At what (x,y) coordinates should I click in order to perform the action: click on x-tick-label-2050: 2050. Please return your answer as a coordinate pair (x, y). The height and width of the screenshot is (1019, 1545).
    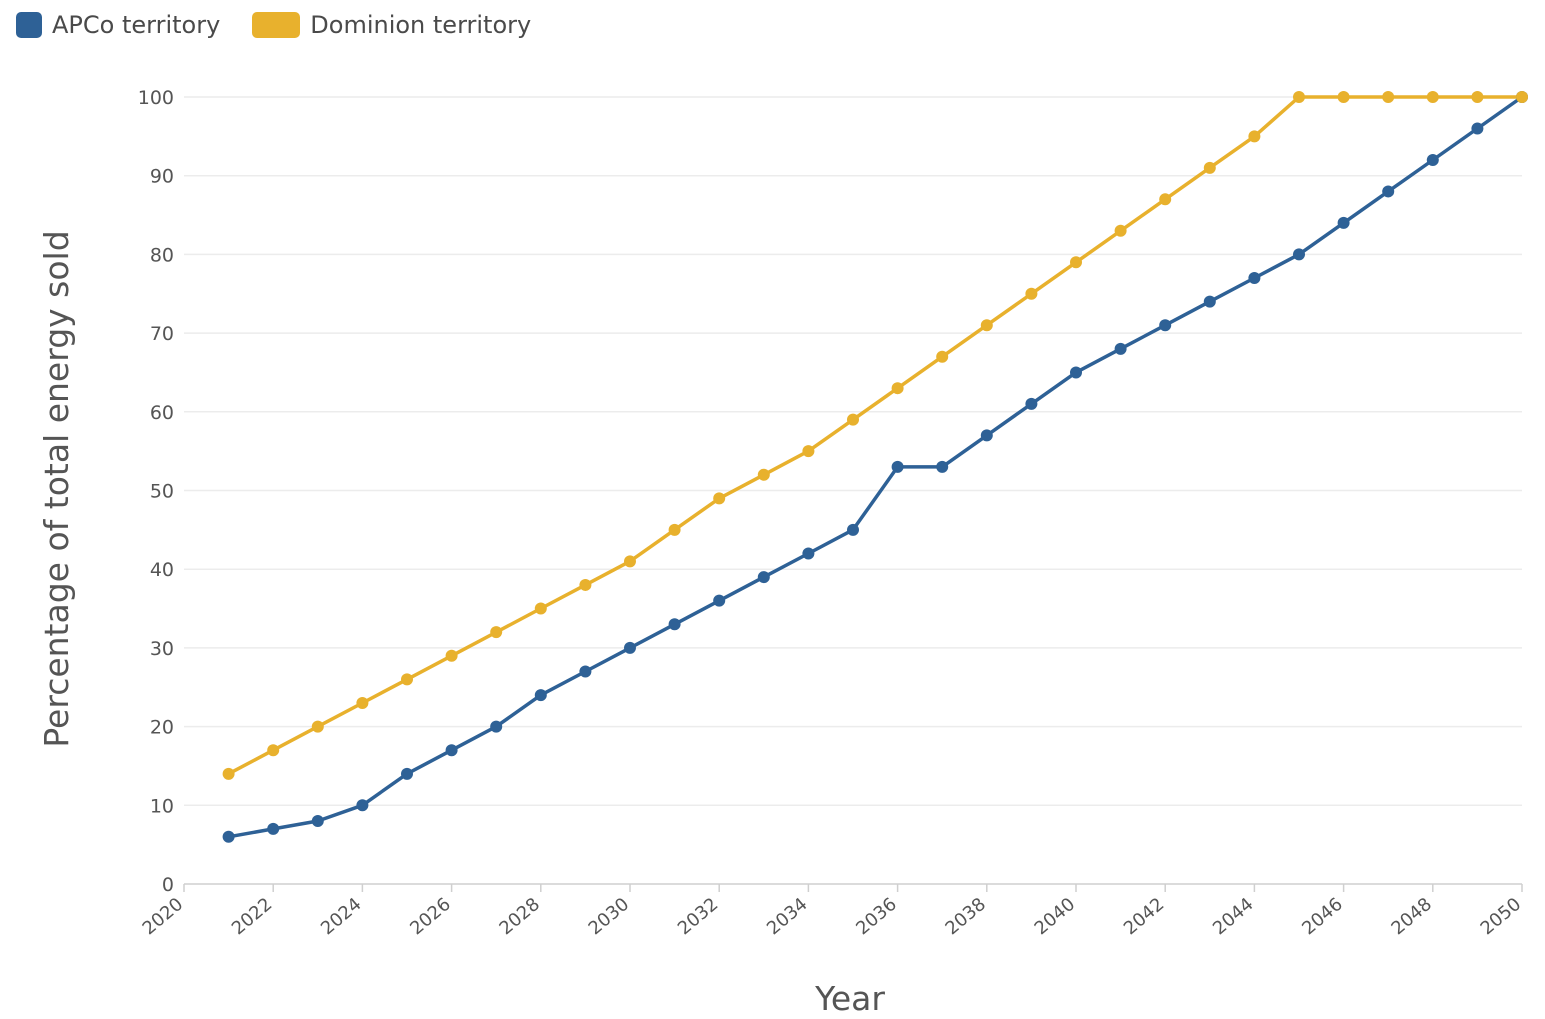
    Looking at the image, I should click on (1501, 917).